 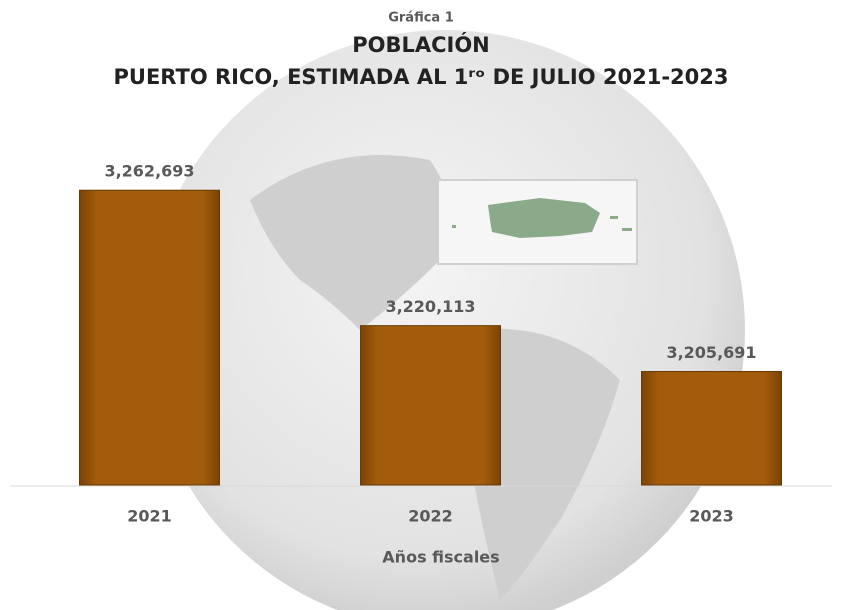 What do you see at coordinates (149, 516) in the screenshot?
I see `x-tick-label: 2021` at bounding box center [149, 516].